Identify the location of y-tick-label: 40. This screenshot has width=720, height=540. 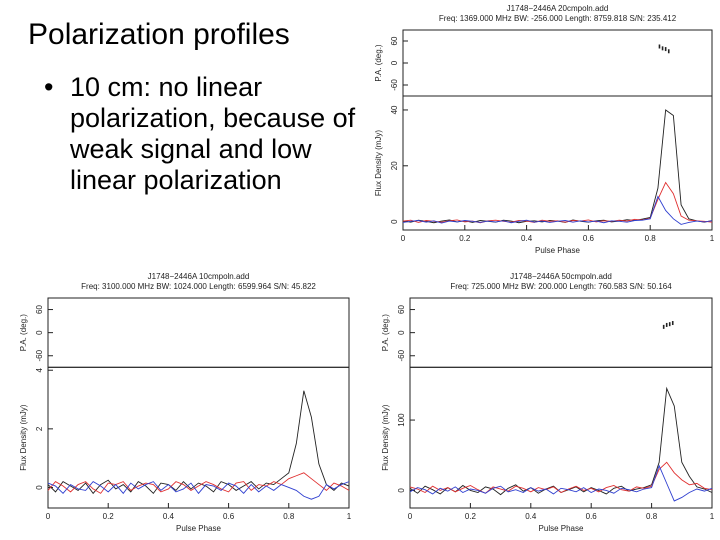
(394, 109).